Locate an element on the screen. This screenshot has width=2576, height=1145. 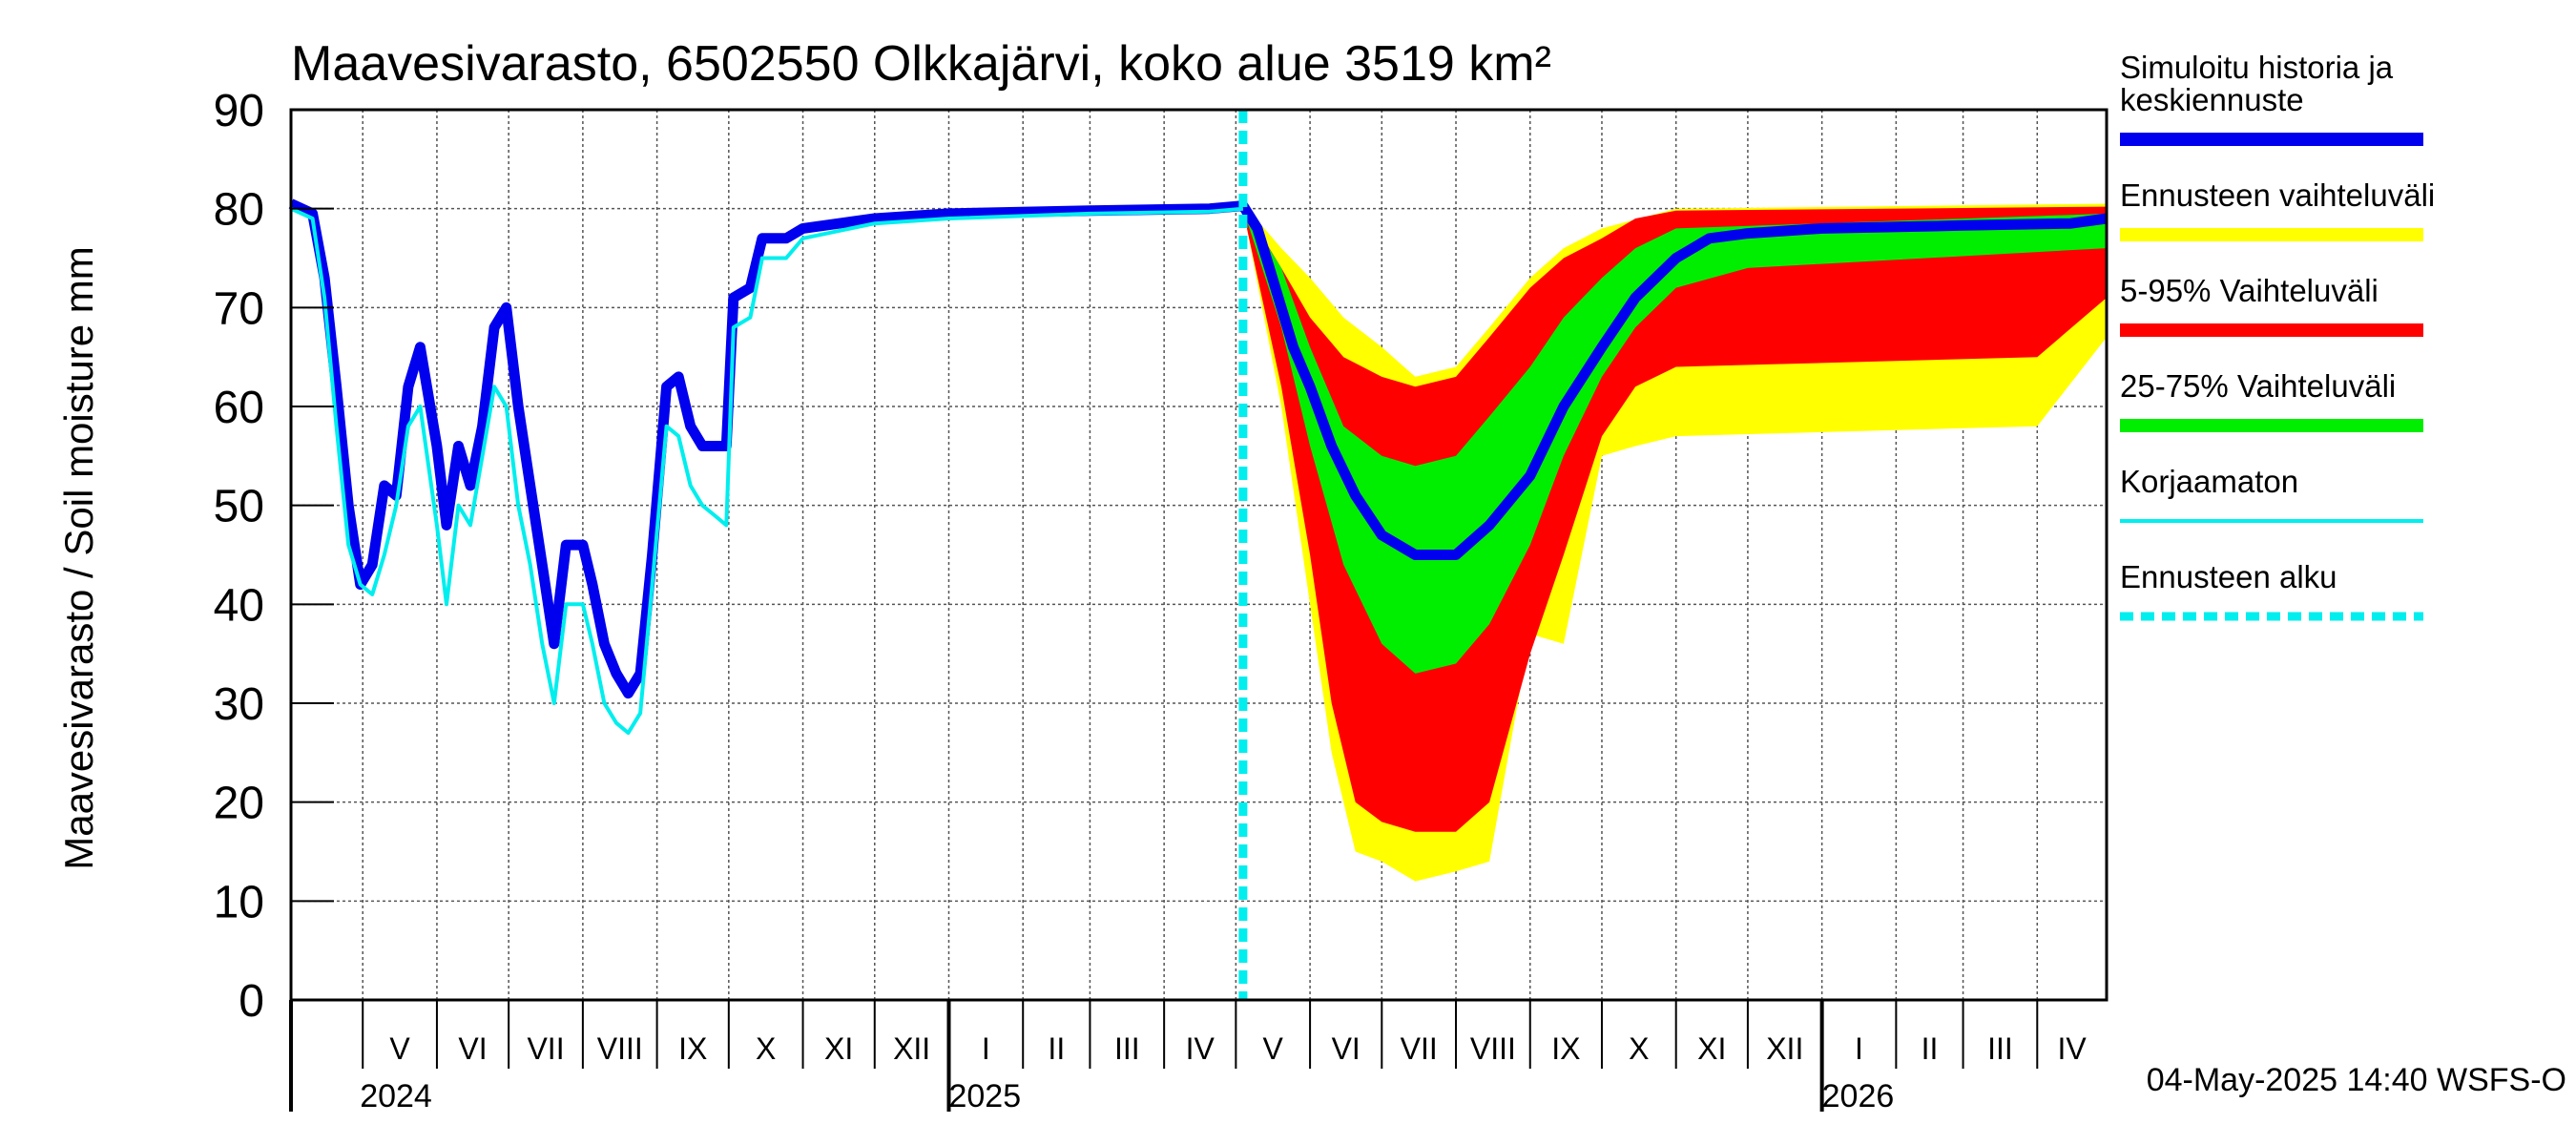
y-axis-label: Maavesivarasto / Soil moisture mm is located at coordinates (78, 558).